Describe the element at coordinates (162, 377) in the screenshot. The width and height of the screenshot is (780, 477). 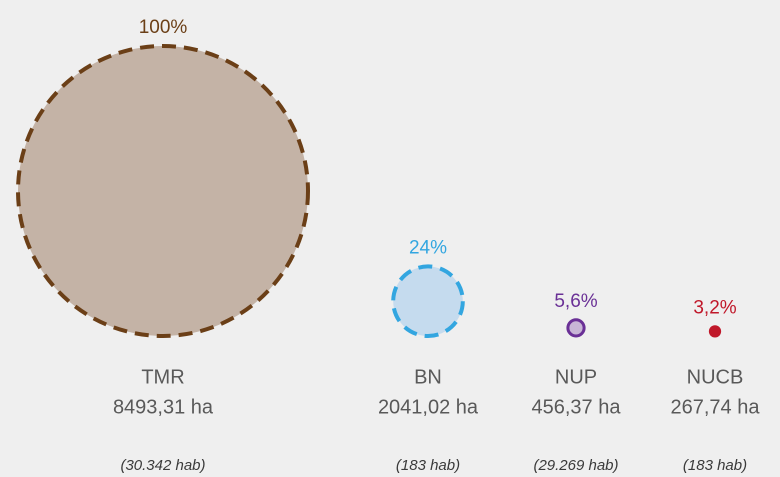
I see `category-label: TMR` at that location.